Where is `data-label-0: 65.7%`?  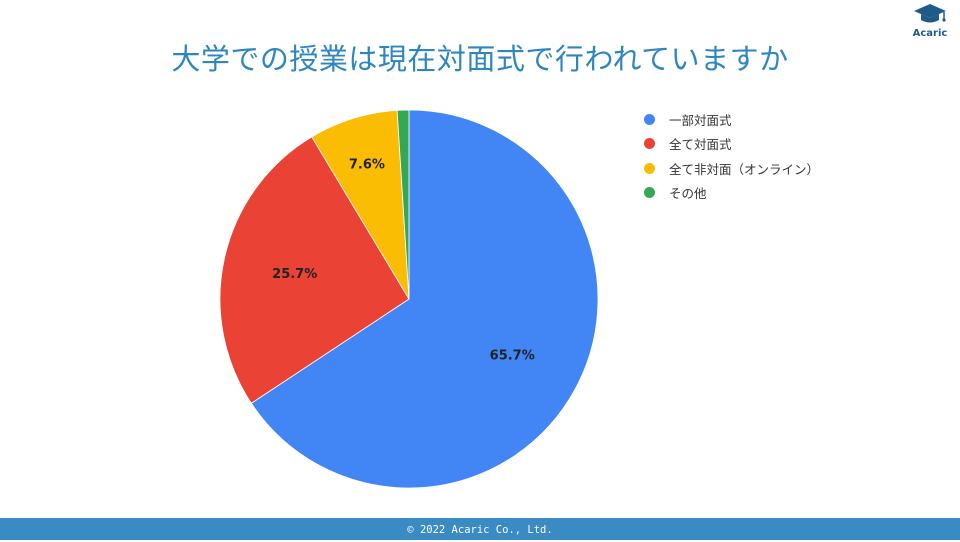
data-label-0: 65.7% is located at coordinates (512, 355).